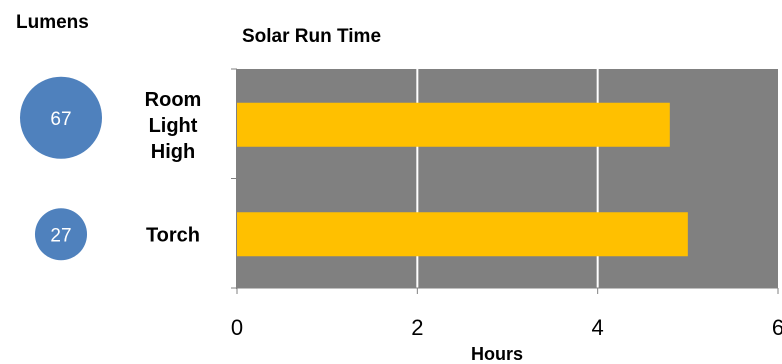 The image size is (782, 364). Describe the element at coordinates (173, 152) in the screenshot. I see `category-label-0-line-2: High` at that location.